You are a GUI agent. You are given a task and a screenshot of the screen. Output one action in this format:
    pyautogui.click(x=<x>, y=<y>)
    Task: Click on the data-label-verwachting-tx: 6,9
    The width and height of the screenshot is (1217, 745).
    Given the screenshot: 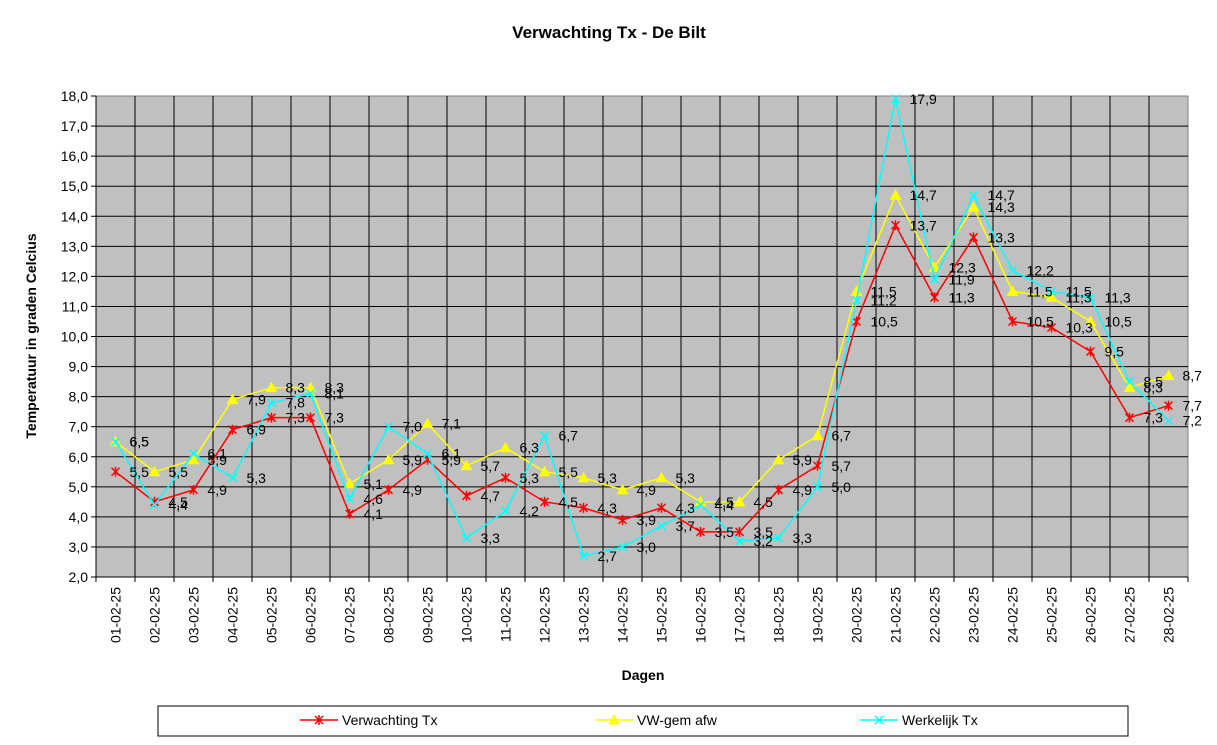 What is the action you would take?
    pyautogui.click(x=257, y=430)
    